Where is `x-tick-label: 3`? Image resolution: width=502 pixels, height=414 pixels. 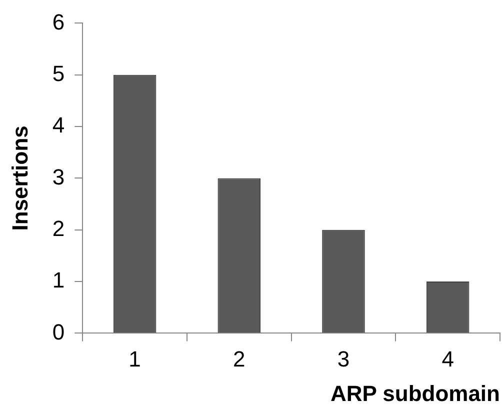 x-tick-label: 3 is located at coordinates (343, 359).